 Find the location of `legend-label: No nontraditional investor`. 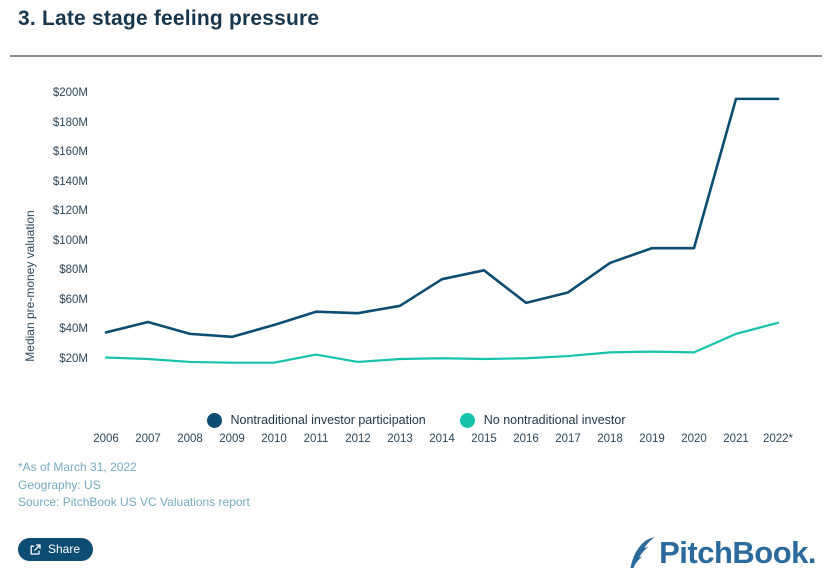

legend-label: No nontraditional investor is located at coordinates (554, 420).